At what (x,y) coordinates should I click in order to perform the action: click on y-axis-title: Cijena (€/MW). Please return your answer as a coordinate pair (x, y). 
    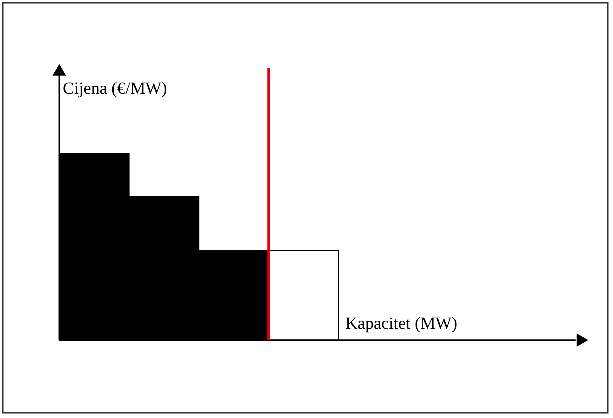
    Looking at the image, I should click on (115, 88).